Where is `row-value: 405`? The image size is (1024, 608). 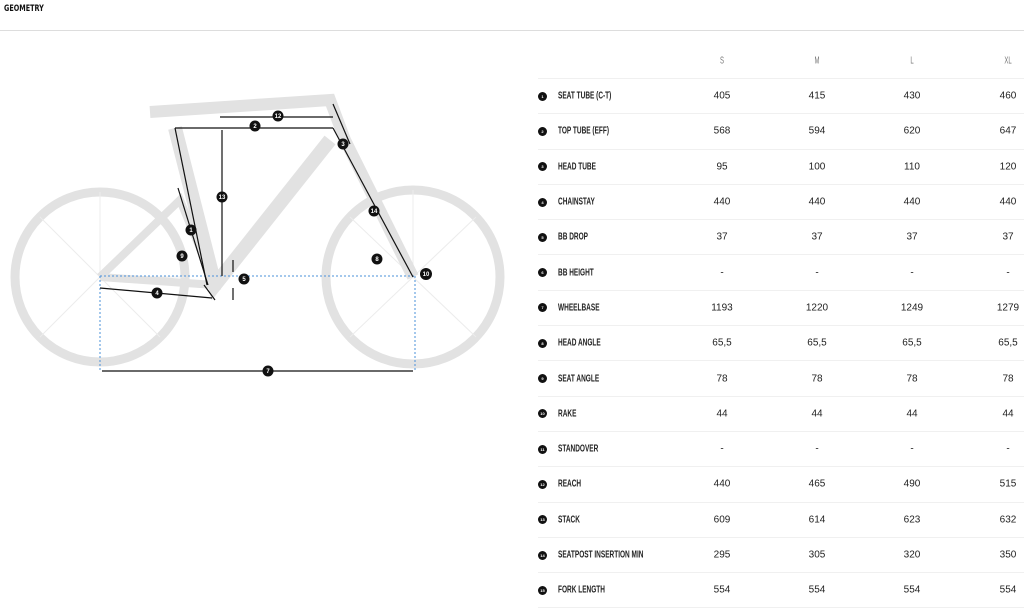
row-value: 405 is located at coordinates (722, 96).